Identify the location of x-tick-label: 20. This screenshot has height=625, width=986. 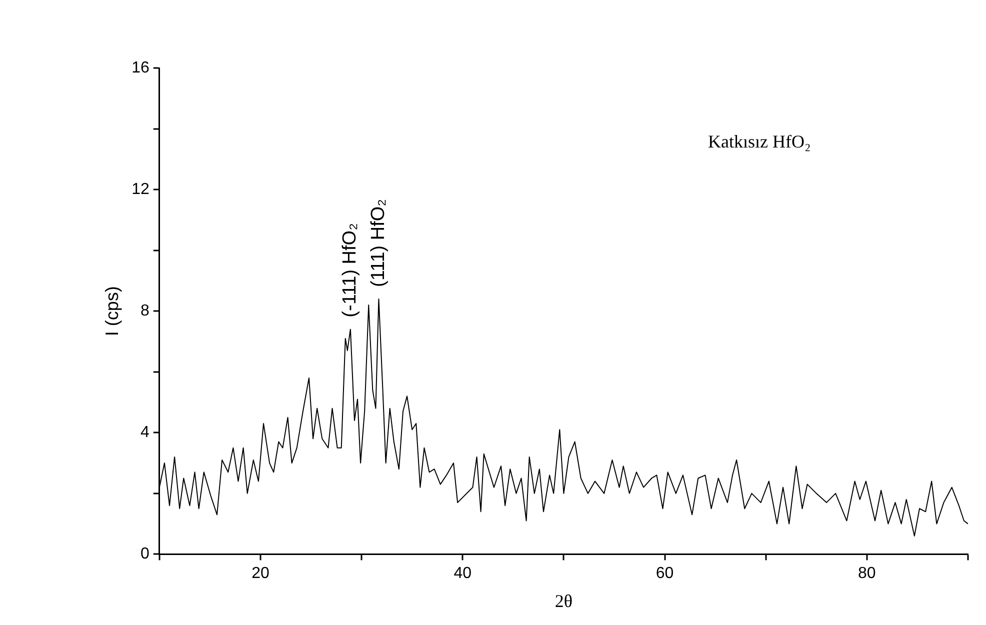
(261, 573).